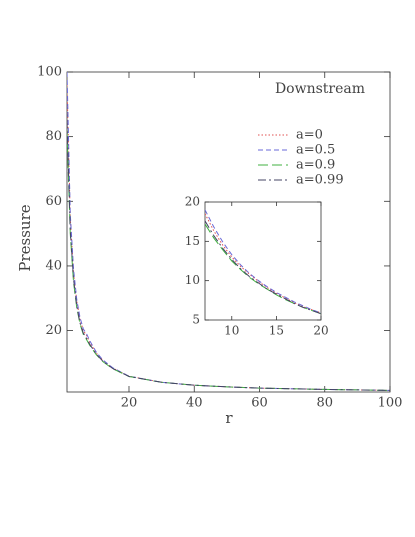  I want to click on plot-area, so click(263, 262).